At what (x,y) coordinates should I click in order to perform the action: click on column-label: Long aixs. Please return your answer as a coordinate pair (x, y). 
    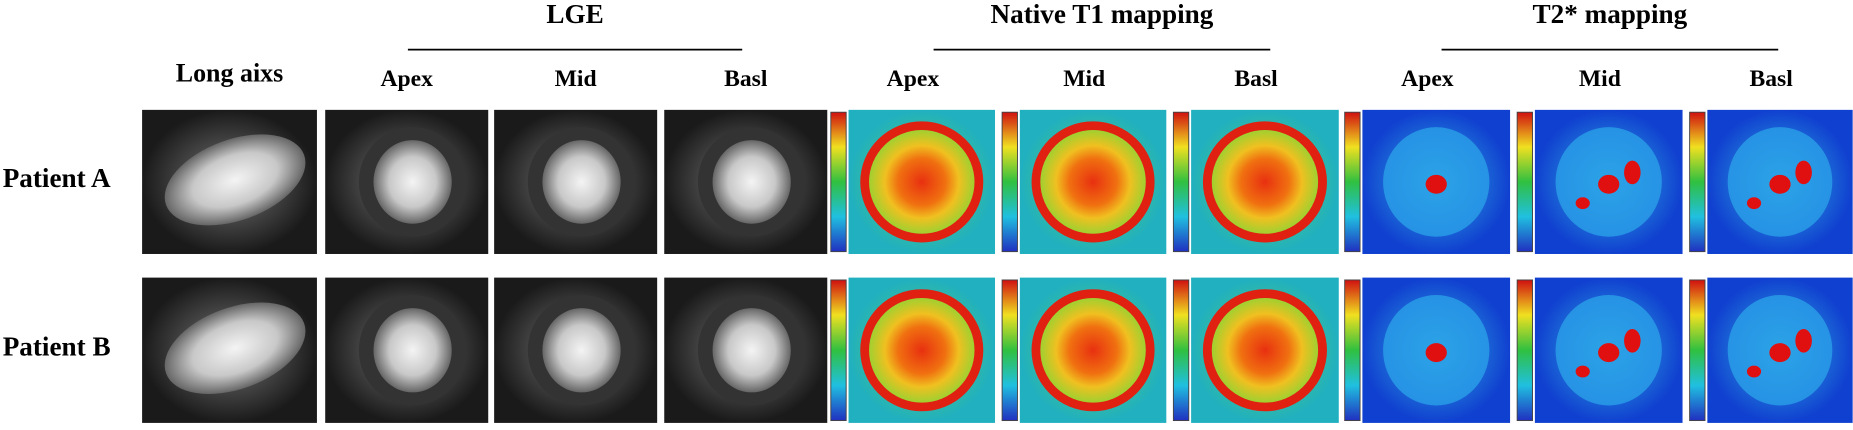
    Looking at the image, I should click on (230, 73).